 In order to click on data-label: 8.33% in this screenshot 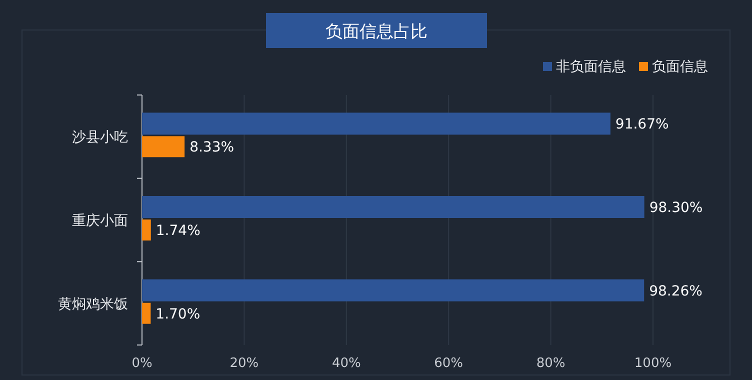, I will do `click(212, 148)`.